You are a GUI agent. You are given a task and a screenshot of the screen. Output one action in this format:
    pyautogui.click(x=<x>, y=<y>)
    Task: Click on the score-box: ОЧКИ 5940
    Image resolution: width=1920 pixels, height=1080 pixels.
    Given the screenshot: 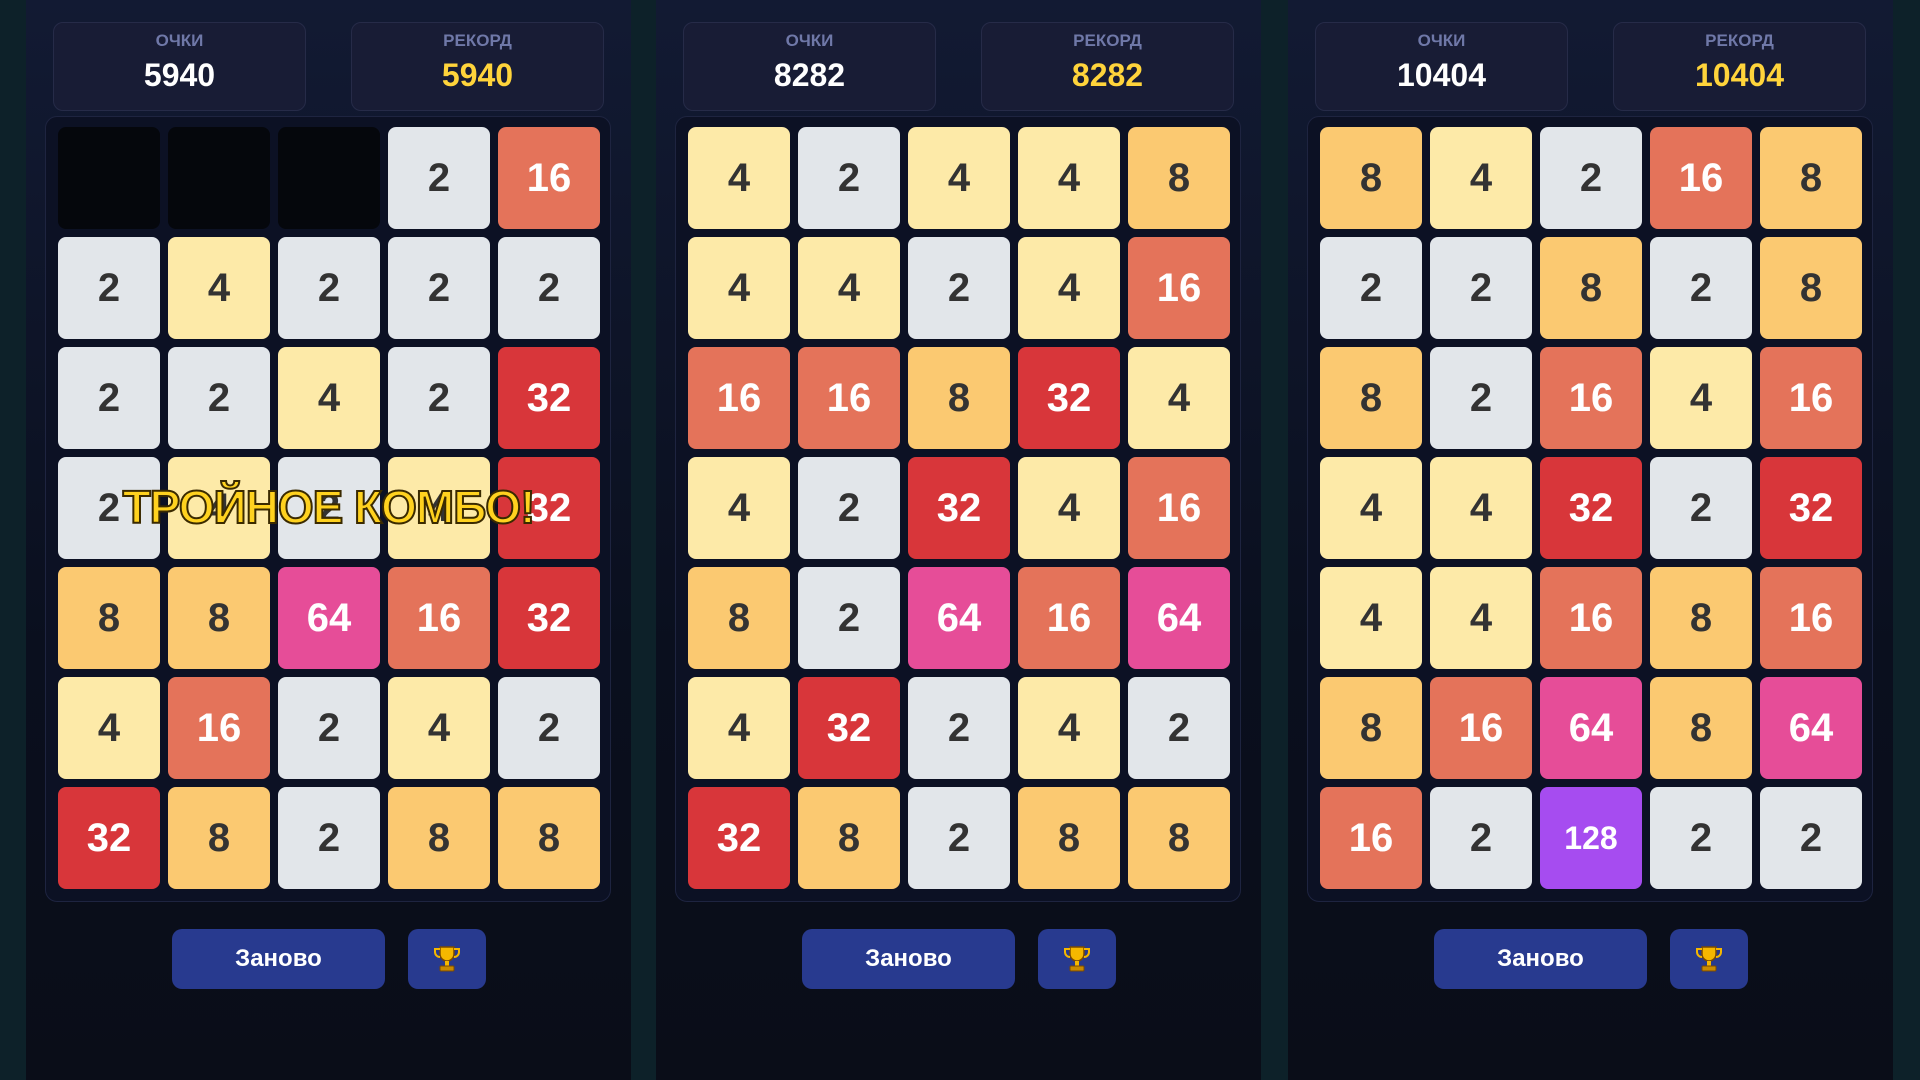 What is the action you would take?
    pyautogui.click(x=179, y=66)
    